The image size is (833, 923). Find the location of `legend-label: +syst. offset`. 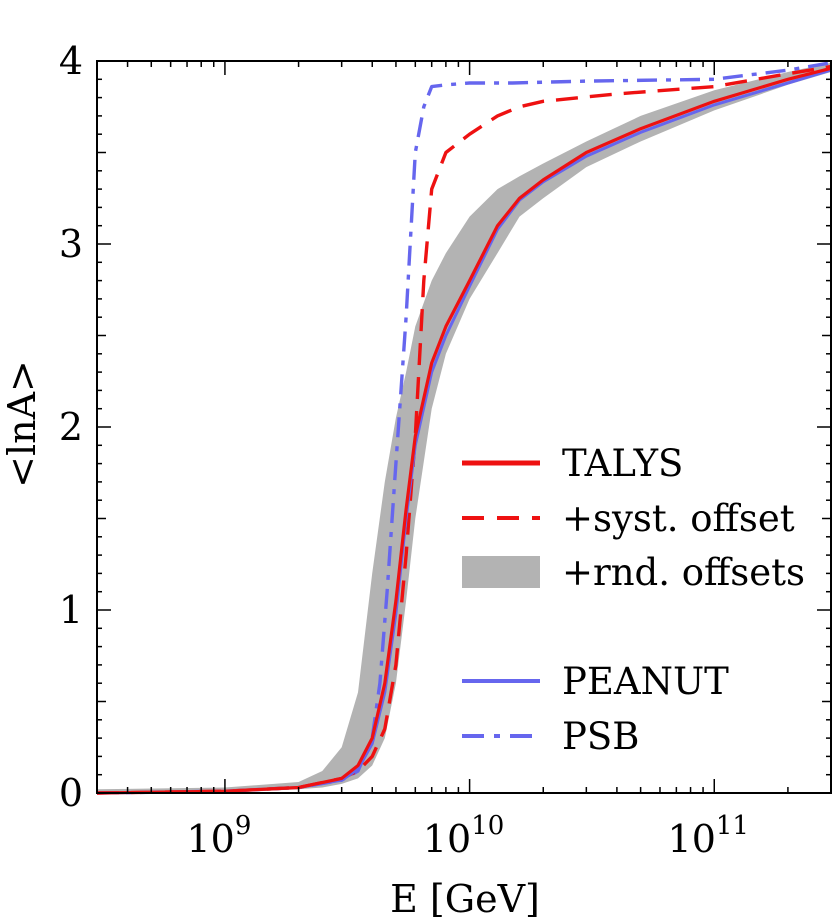

legend-label: +syst. offset is located at coordinates (678, 518).